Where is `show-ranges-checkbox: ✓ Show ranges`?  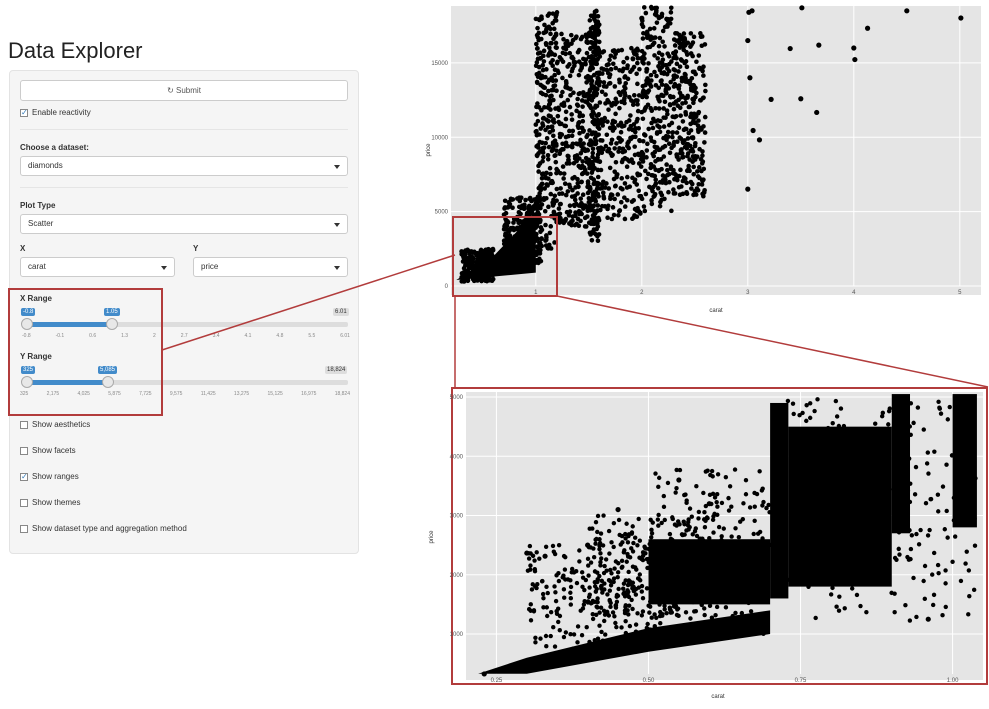
show-ranges-checkbox: ✓ Show ranges is located at coordinates (49, 476).